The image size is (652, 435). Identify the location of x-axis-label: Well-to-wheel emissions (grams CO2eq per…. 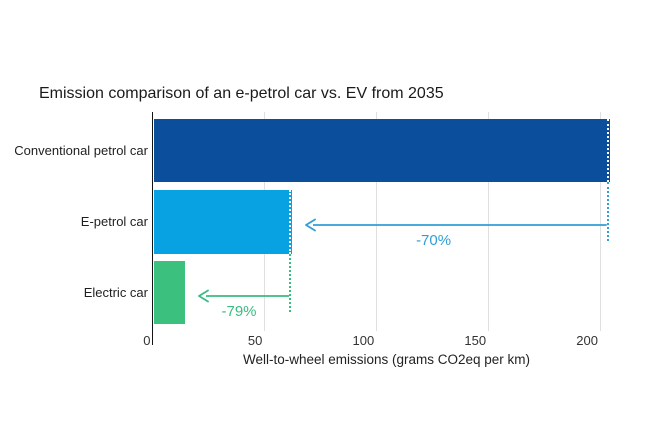
(386, 359).